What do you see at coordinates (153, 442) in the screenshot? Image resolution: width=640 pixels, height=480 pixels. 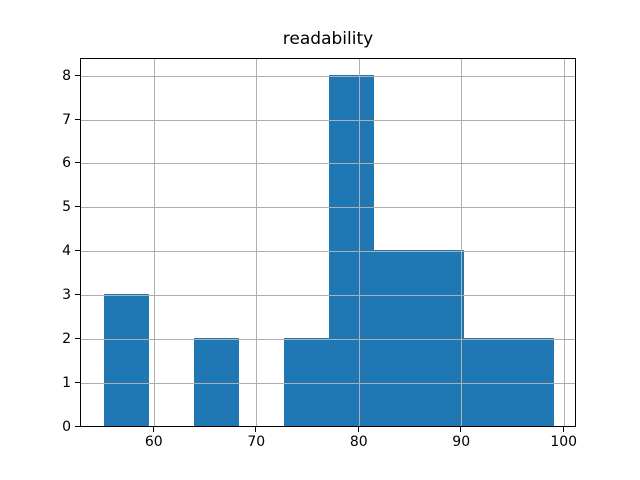 I see `x-tick-label: 60` at bounding box center [153, 442].